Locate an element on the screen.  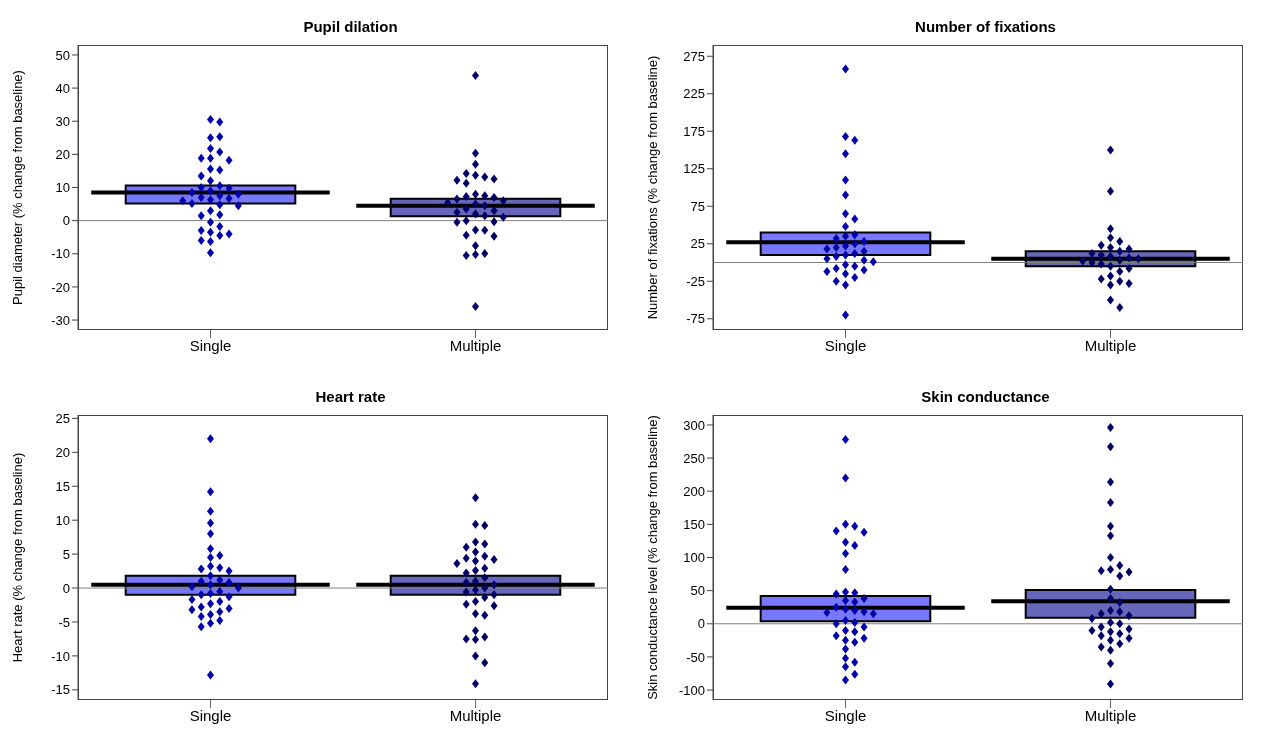
y-tick-label: 225 is located at coordinates (694, 94).